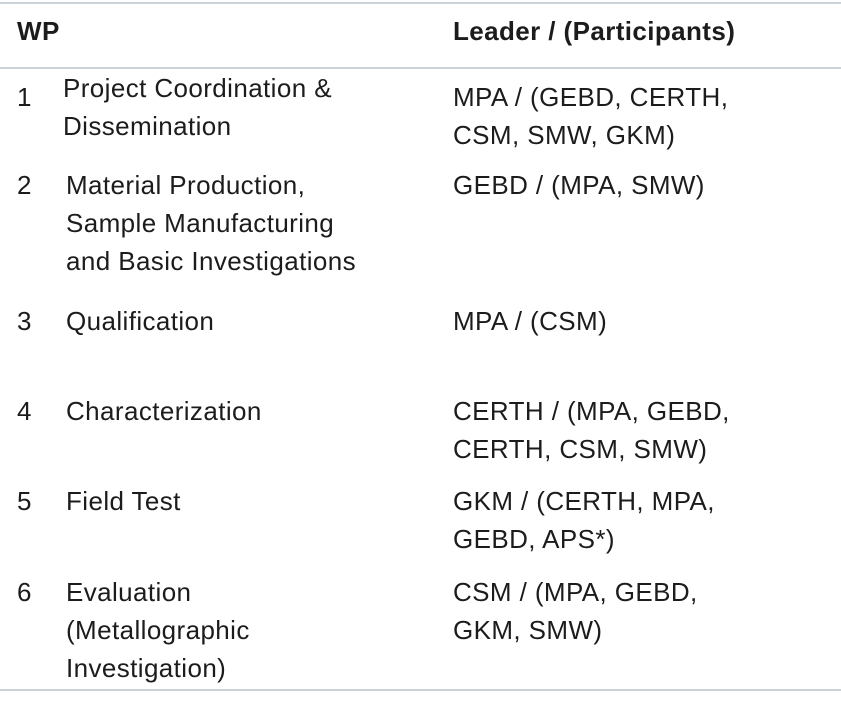 This screenshot has width=841, height=703. I want to click on wp-title: Evaluation (Metallographic Investigation), so click(158, 630).